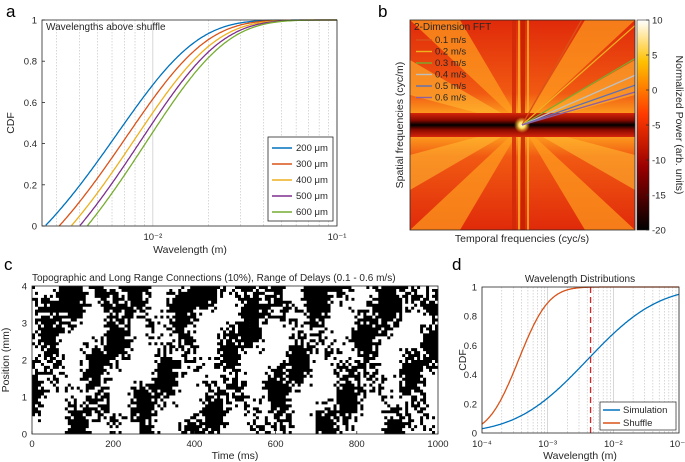 The width and height of the screenshot is (685, 462). Describe the element at coordinates (11, 123) in the screenshot. I see `panel-a-ylabel: CDF` at that location.